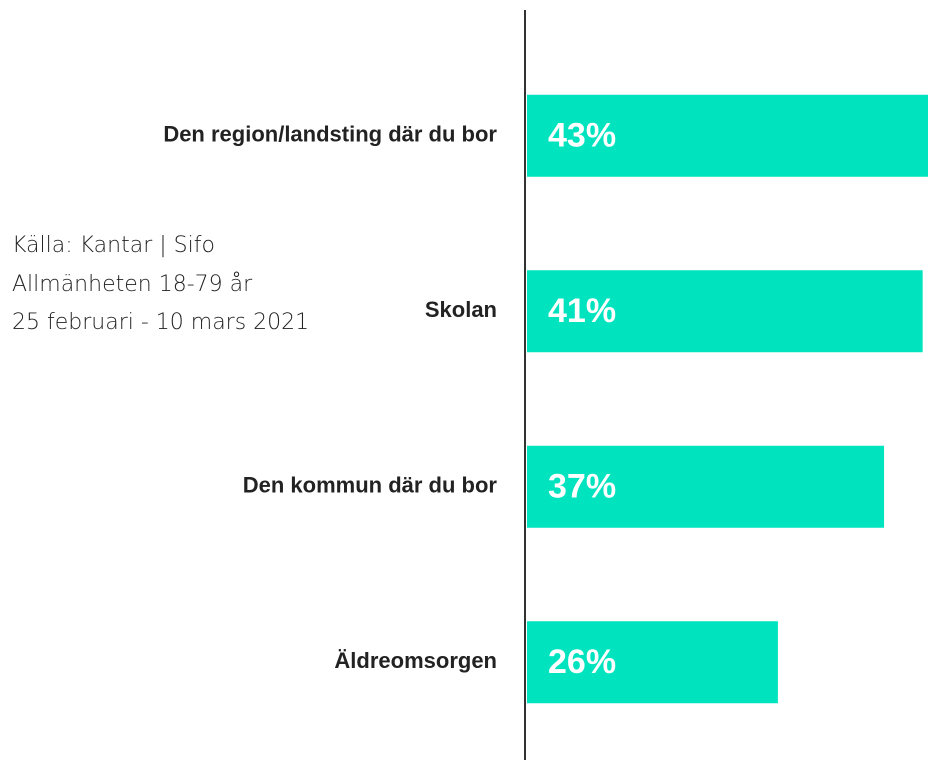 This screenshot has width=928, height=760. Describe the element at coordinates (461, 309) in the screenshot. I see `category-label: Skolan` at that location.